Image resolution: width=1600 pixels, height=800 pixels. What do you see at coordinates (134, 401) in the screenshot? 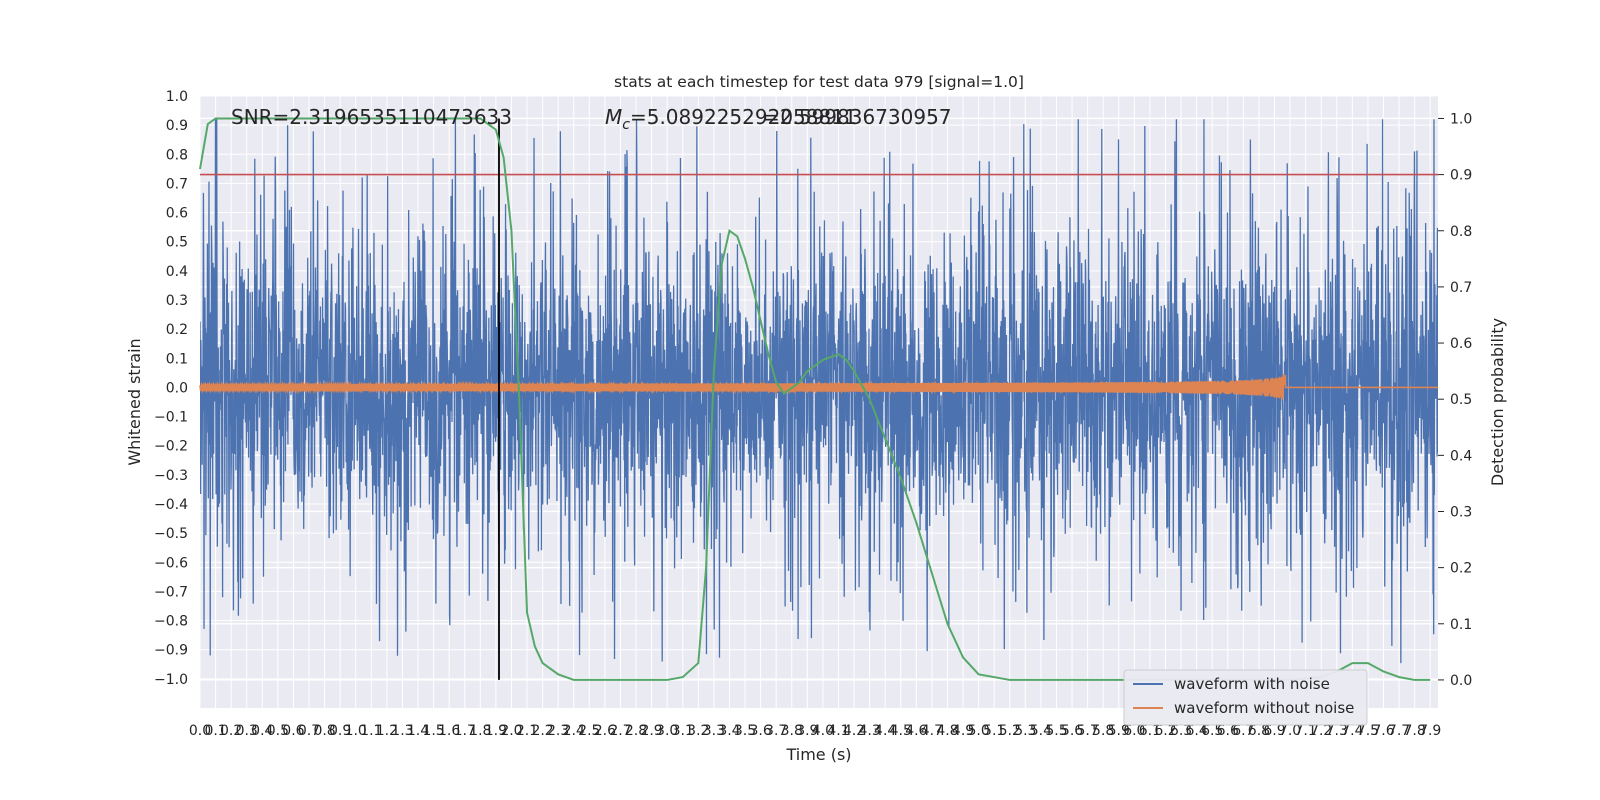
I see `y-axis-label: Whitened strain` at bounding box center [134, 401].